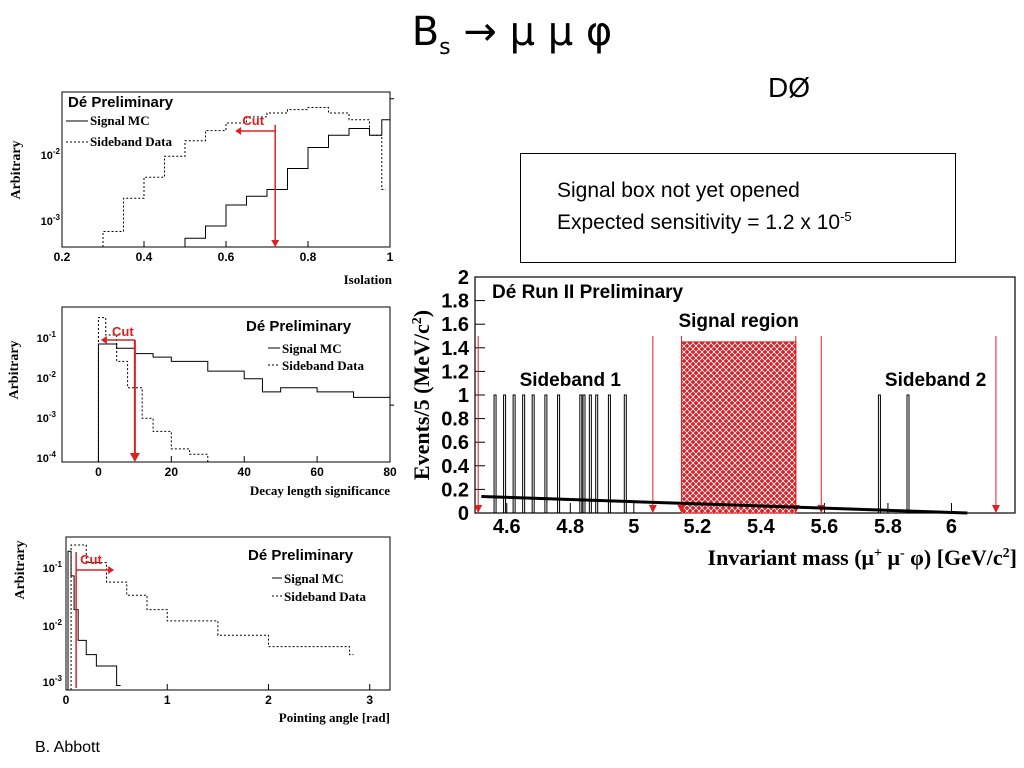 The width and height of the screenshot is (1024, 768). Describe the element at coordinates (455, 467) in the screenshot. I see `y-tick-label: 0.4` at that location.